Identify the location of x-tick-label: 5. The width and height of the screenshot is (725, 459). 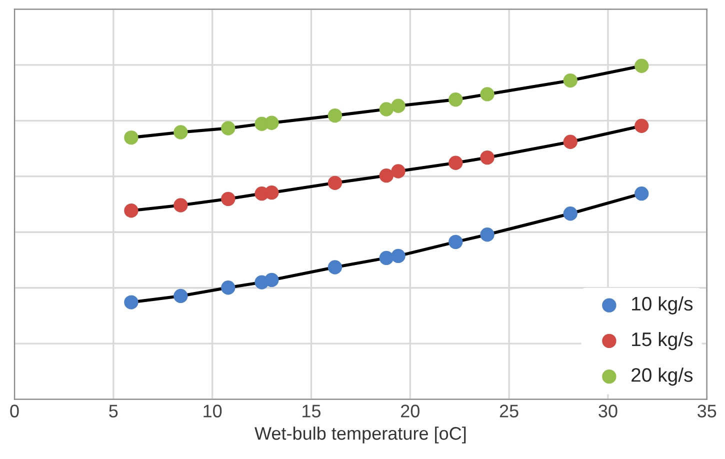
(113, 411).